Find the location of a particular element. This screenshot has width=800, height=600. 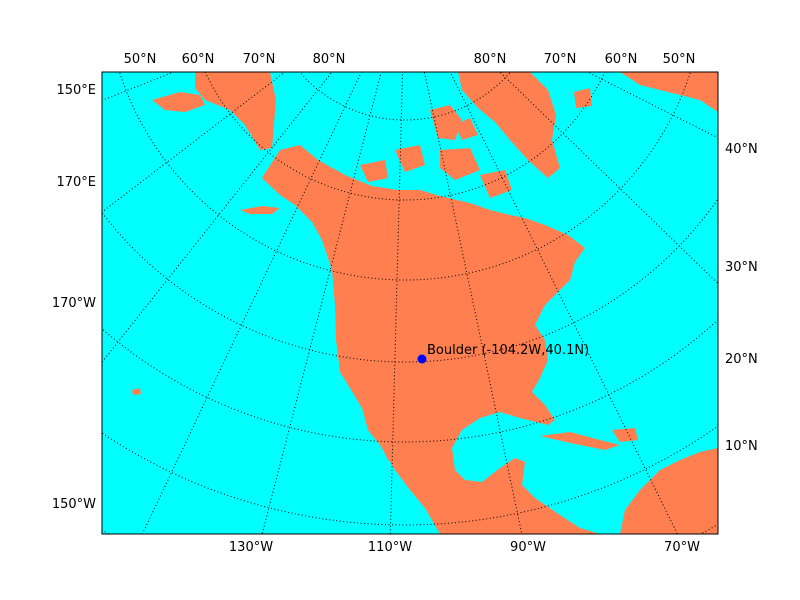

top-label-7: 60°N is located at coordinates (621, 59).